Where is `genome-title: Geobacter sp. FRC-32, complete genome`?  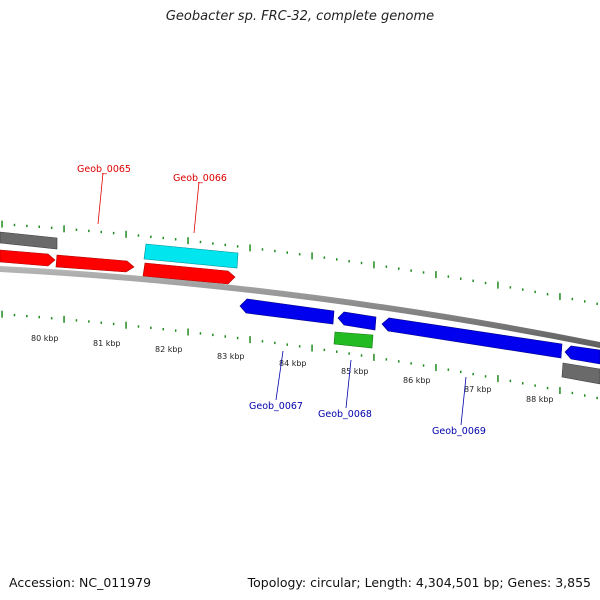 genome-title: Geobacter sp. FRC-32, complete genome is located at coordinates (300, 16).